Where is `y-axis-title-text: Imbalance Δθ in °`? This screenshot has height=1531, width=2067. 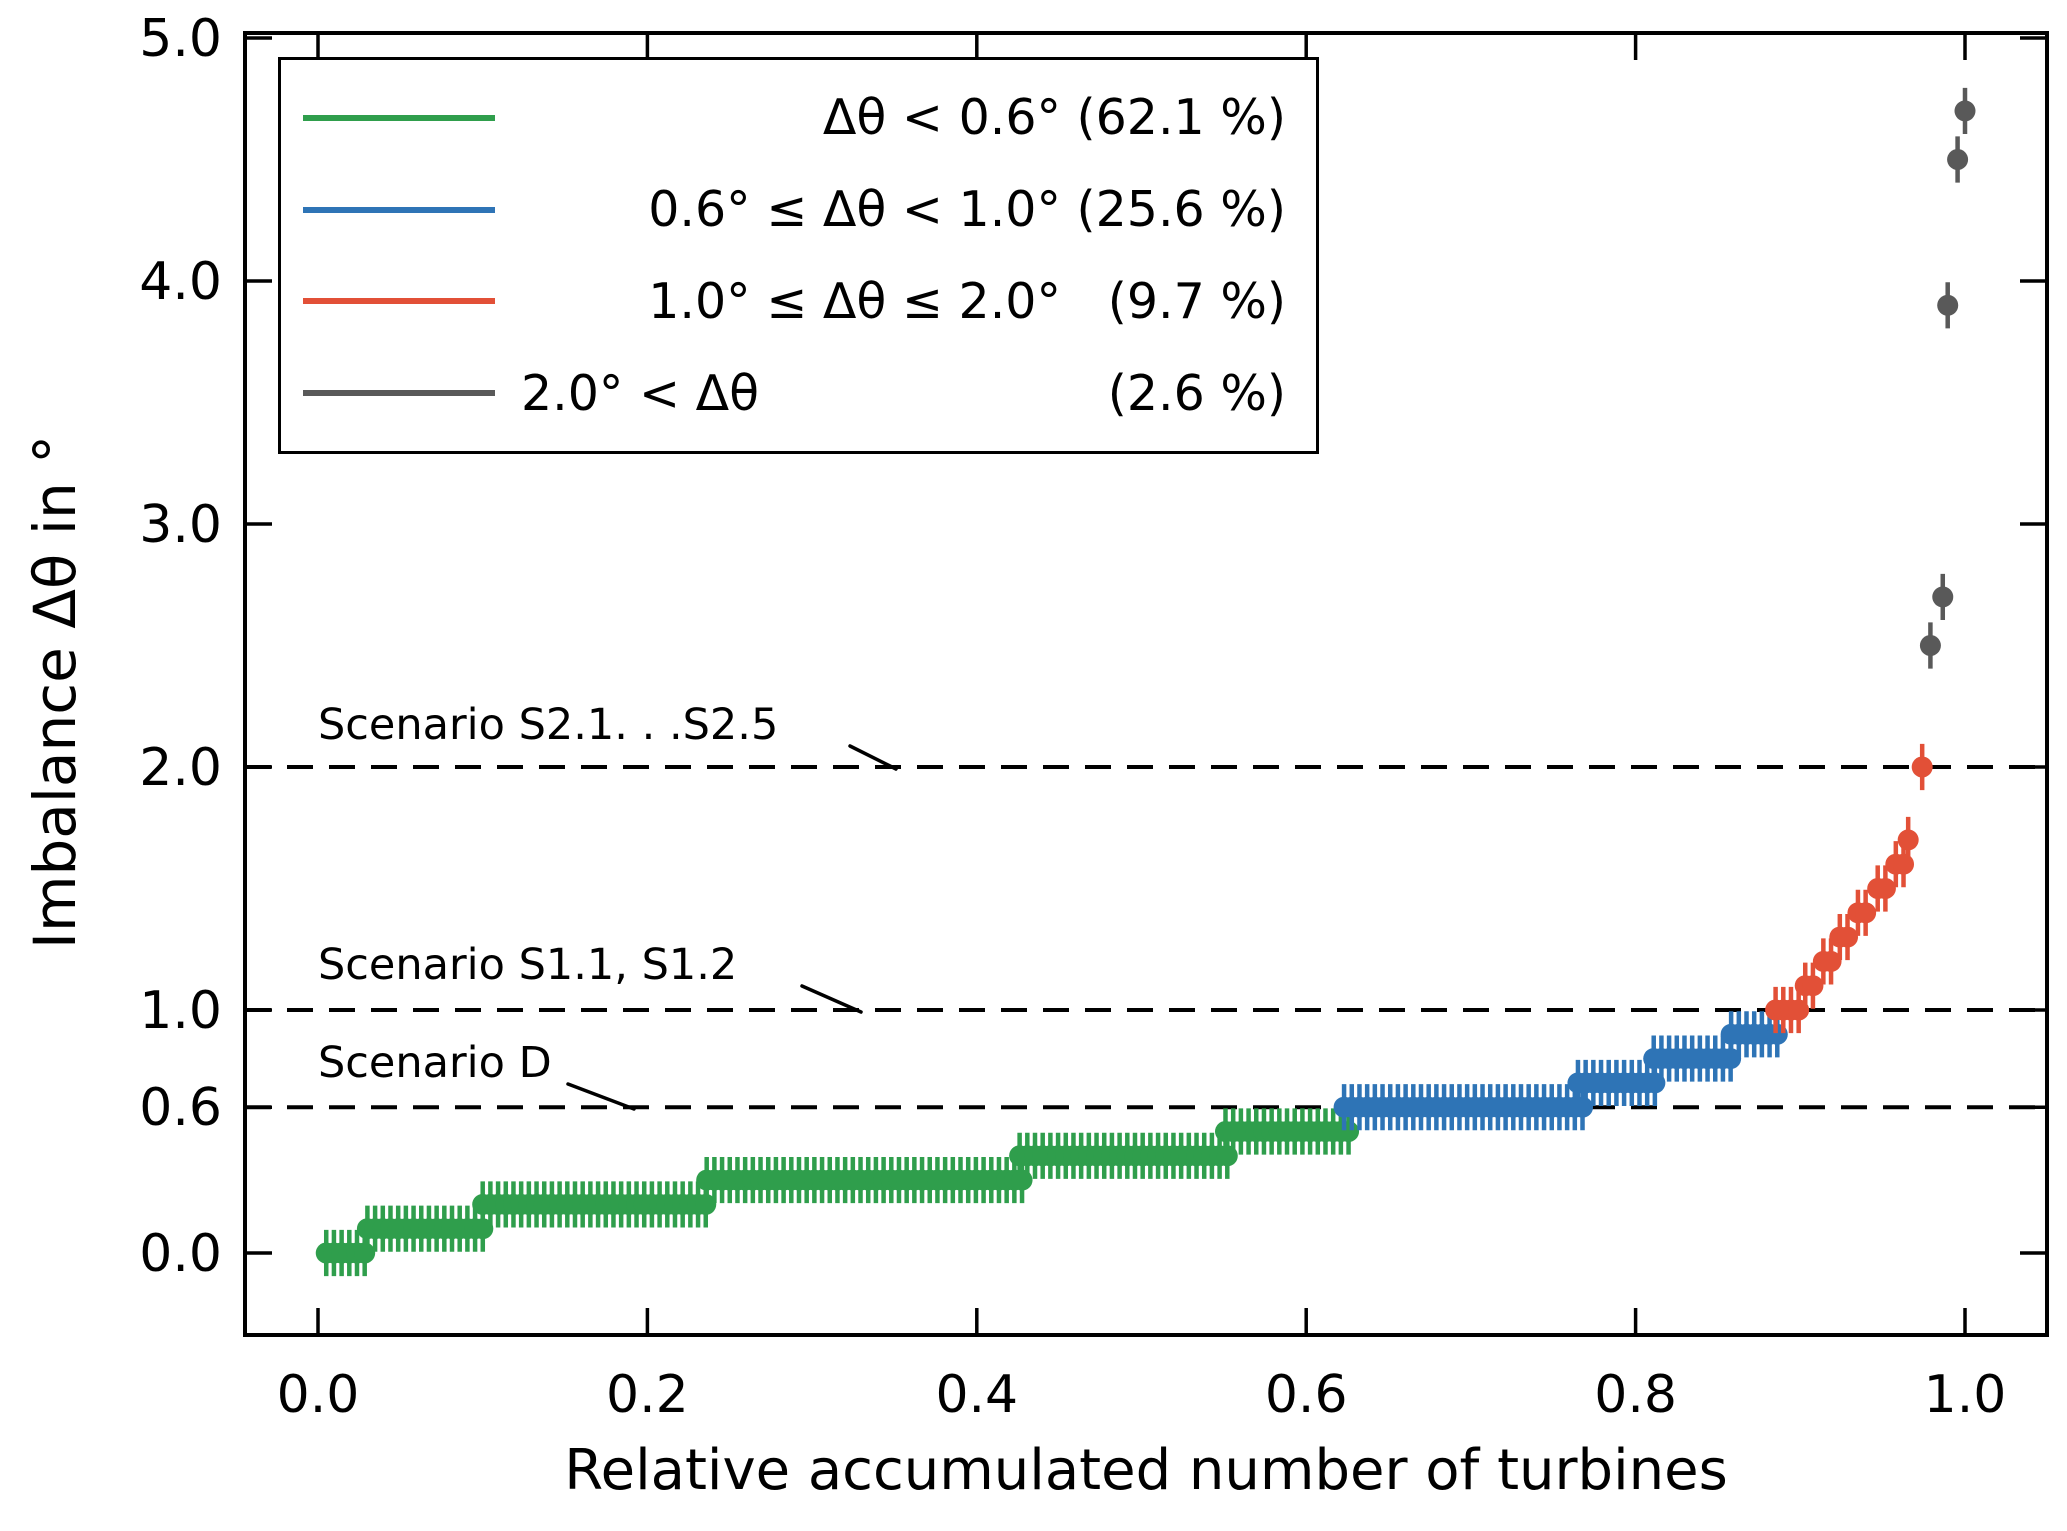
y-axis-title-text: Imbalance Δθ in ° is located at coordinates (55, 692).